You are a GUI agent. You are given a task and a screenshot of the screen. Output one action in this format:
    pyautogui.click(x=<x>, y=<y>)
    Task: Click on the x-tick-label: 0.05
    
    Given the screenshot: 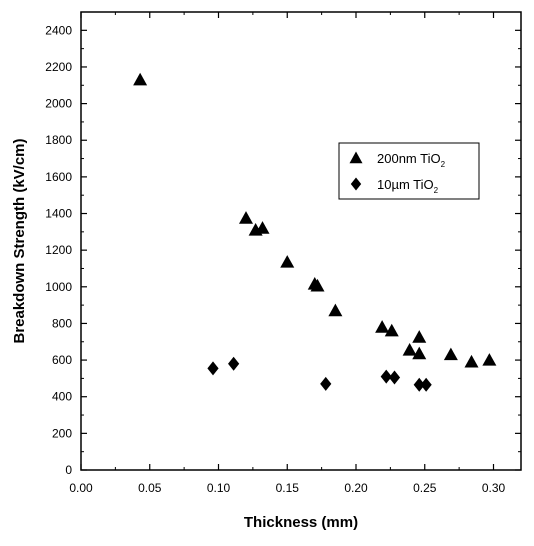 What is the action you would take?
    pyautogui.click(x=150, y=488)
    